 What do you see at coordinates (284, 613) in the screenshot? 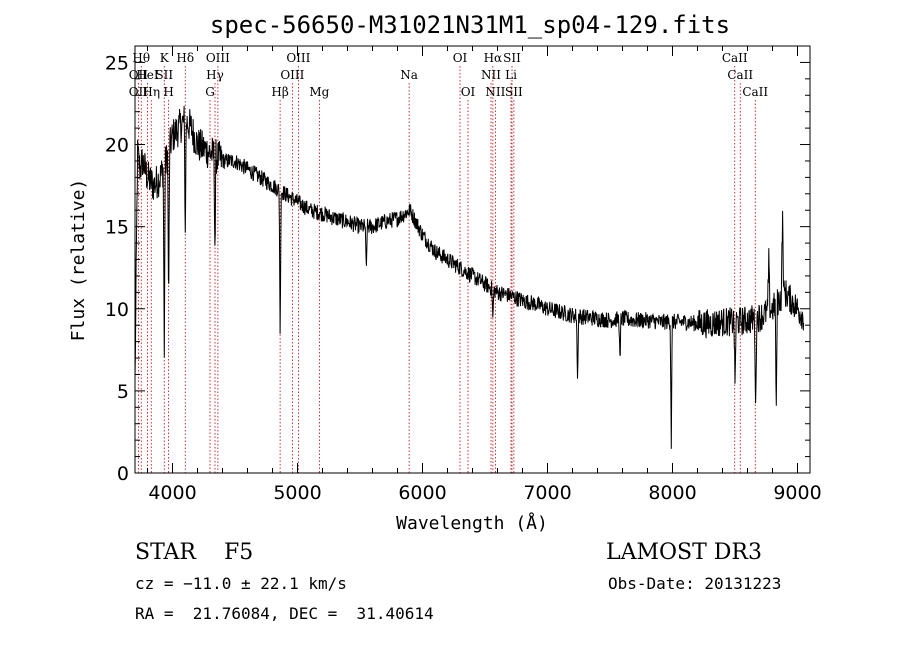
I see `coordinates: RA = 21.76084, DEC = 31.40614` at bounding box center [284, 613].